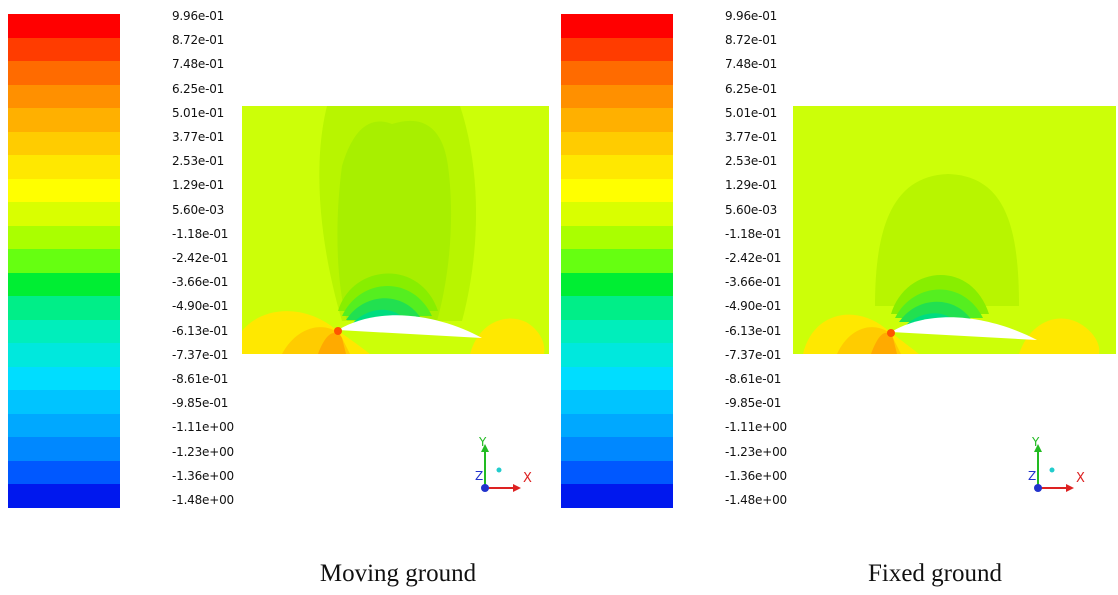  What do you see at coordinates (398, 573) in the screenshot?
I see `caption: Moving ground` at bounding box center [398, 573].